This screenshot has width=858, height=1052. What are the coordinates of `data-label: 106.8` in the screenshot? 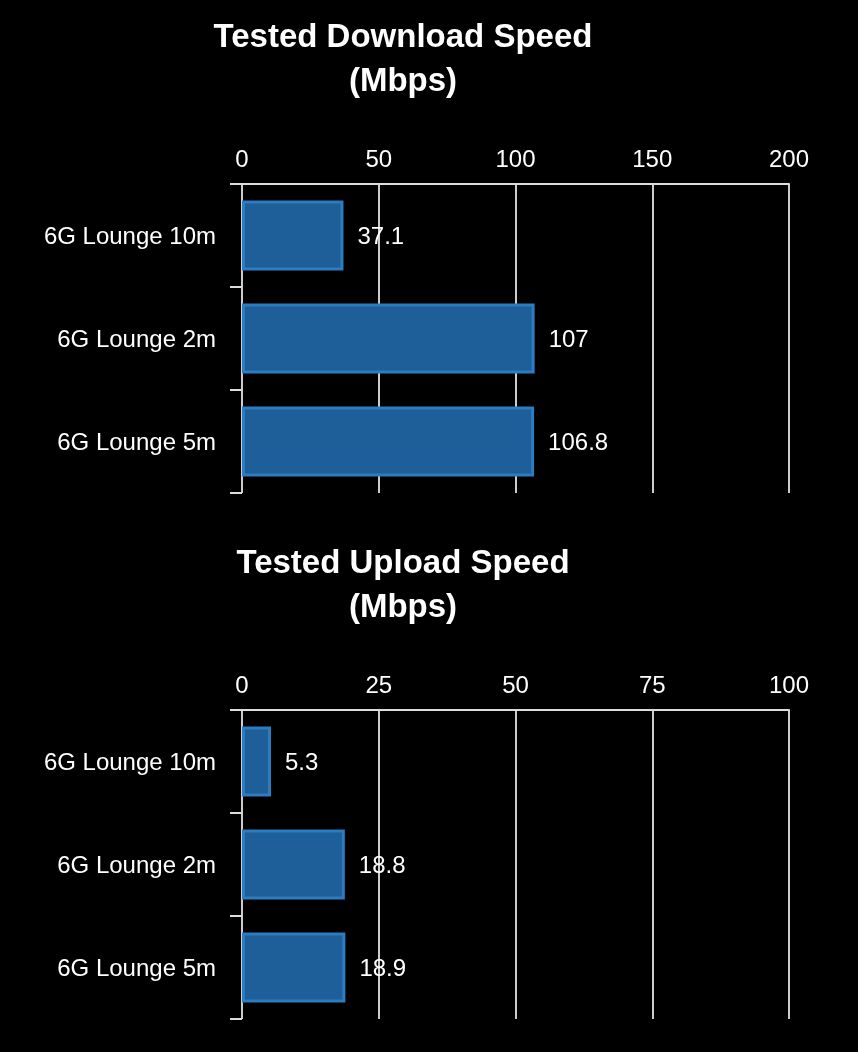 It's located at (578, 441).